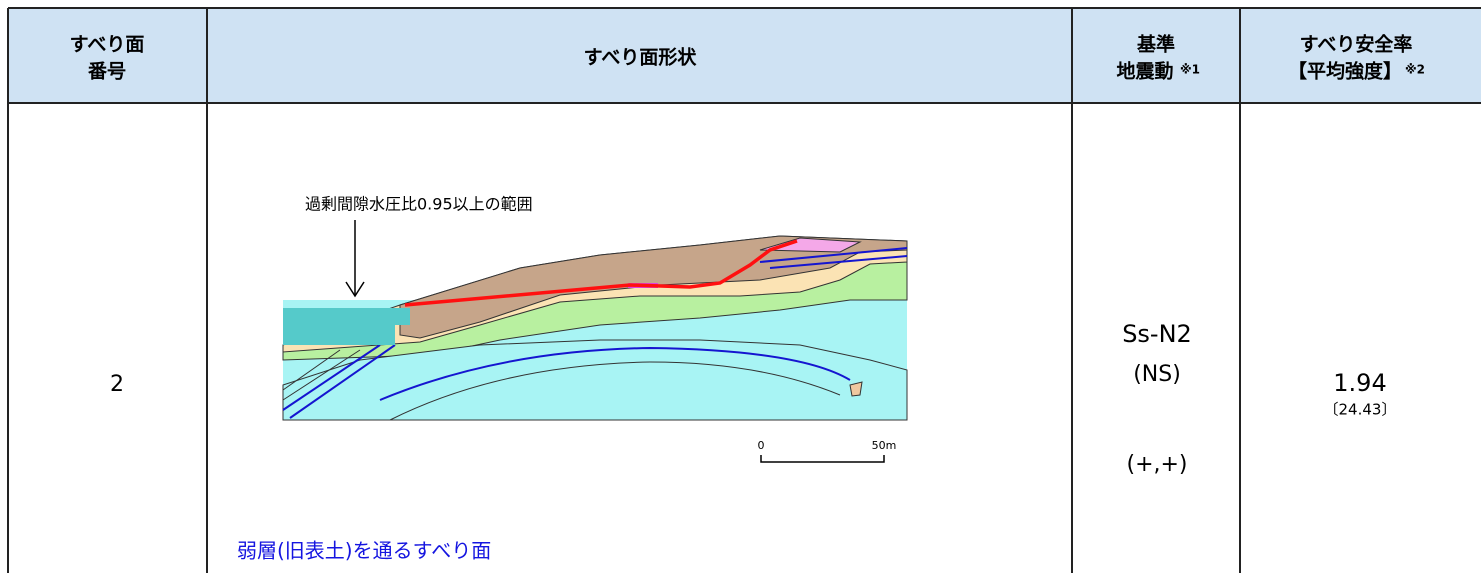  Describe the element at coordinates (1144, 71) in the screenshot. I see `header-text: 地震動` at that location.